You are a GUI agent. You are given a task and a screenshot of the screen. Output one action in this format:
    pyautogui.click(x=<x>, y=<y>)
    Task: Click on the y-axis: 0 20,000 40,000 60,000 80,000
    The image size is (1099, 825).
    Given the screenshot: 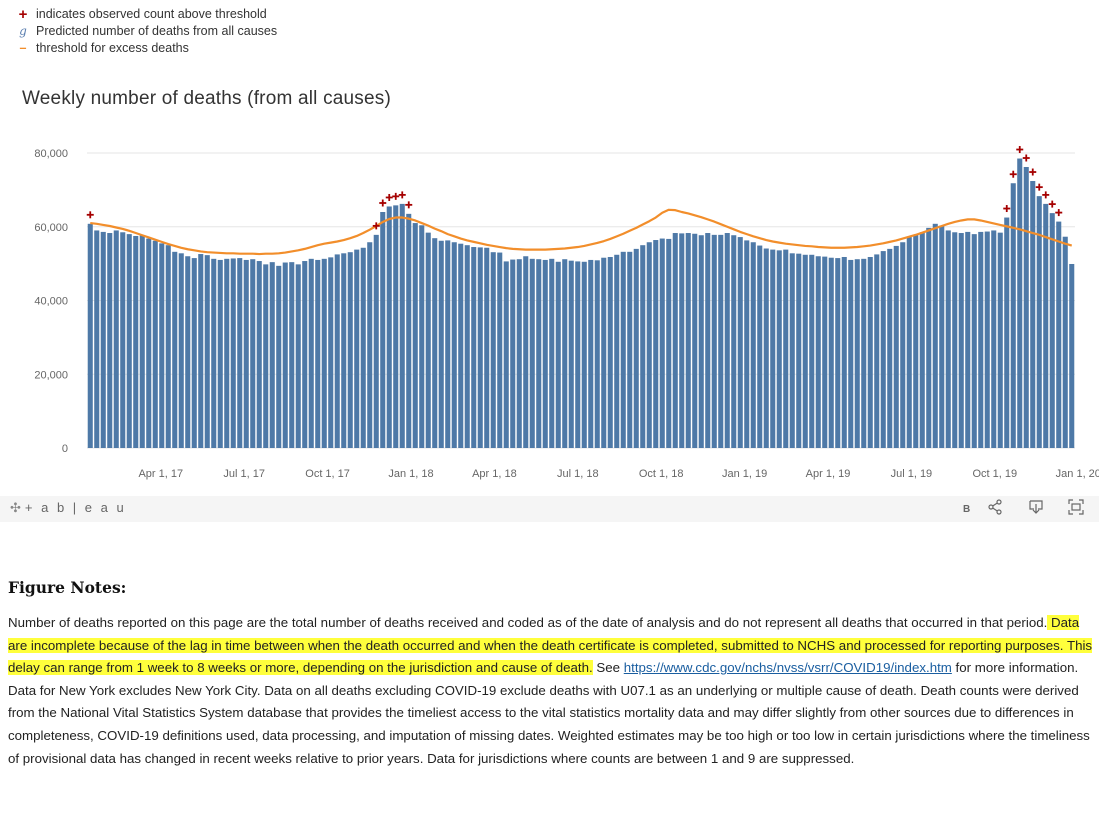 What is the action you would take?
    pyautogui.click(x=51, y=301)
    